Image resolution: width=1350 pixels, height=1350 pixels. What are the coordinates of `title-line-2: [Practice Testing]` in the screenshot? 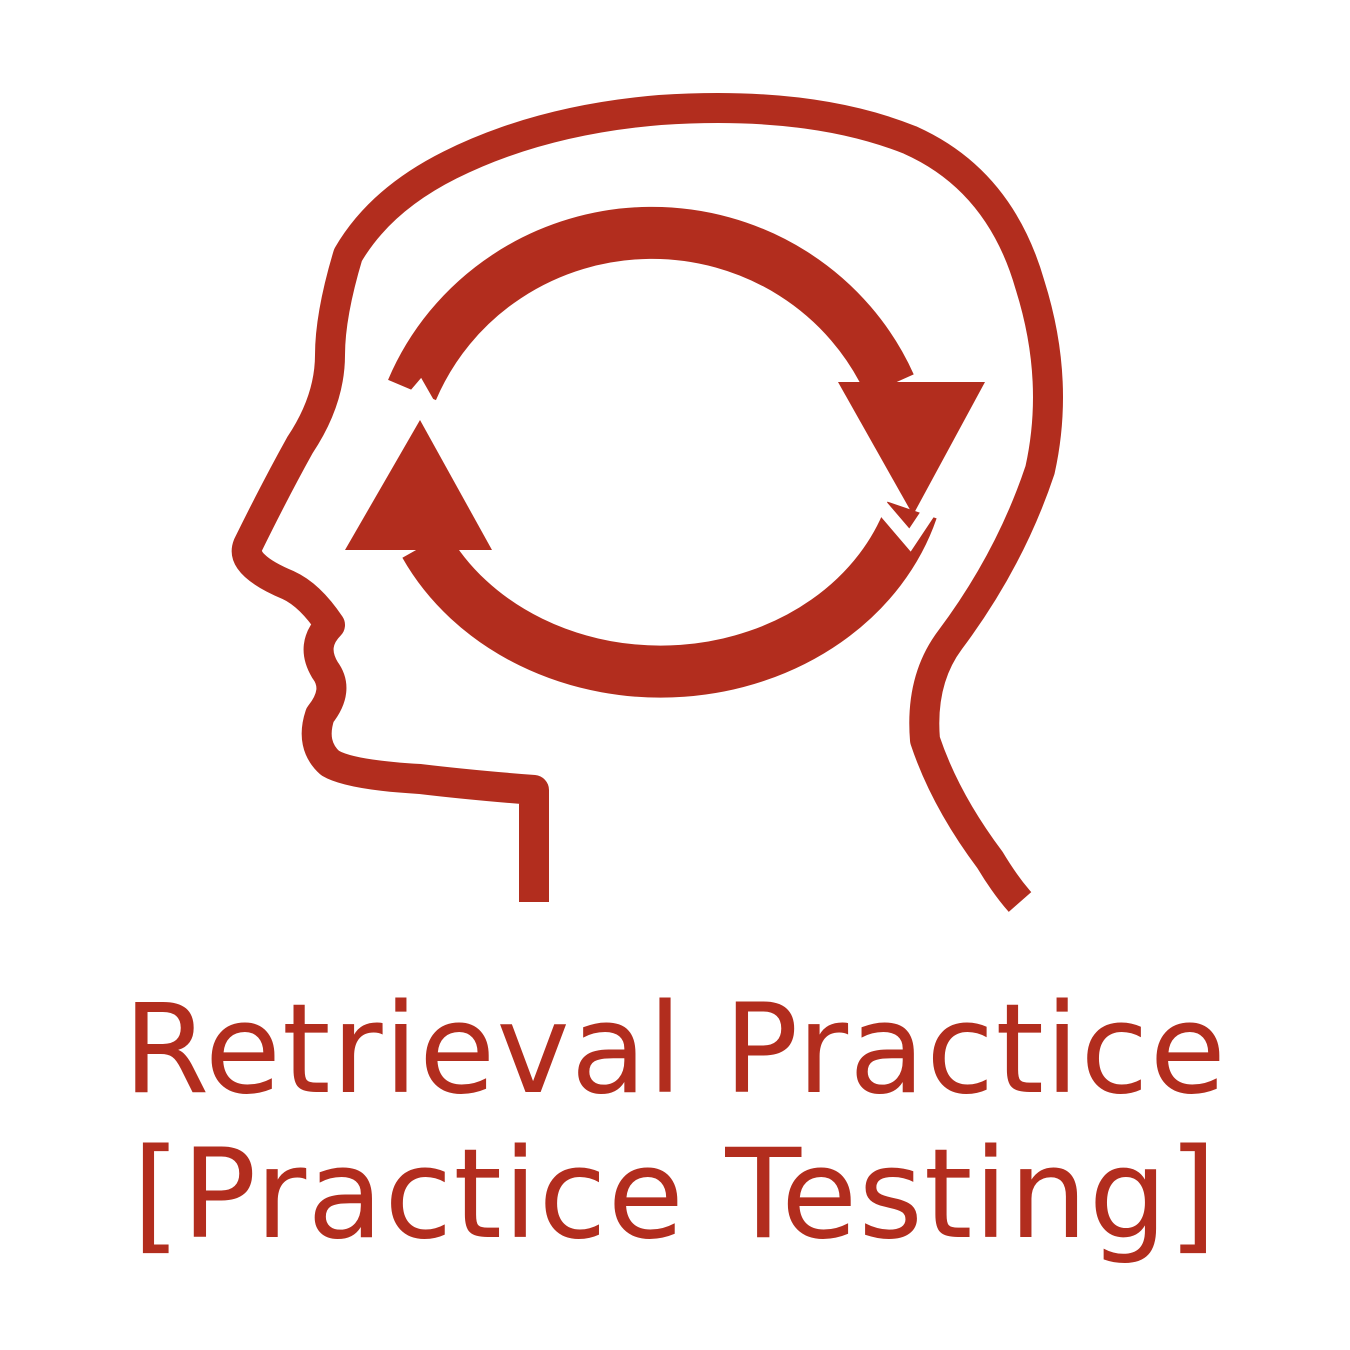 It's located at (675, 1195).